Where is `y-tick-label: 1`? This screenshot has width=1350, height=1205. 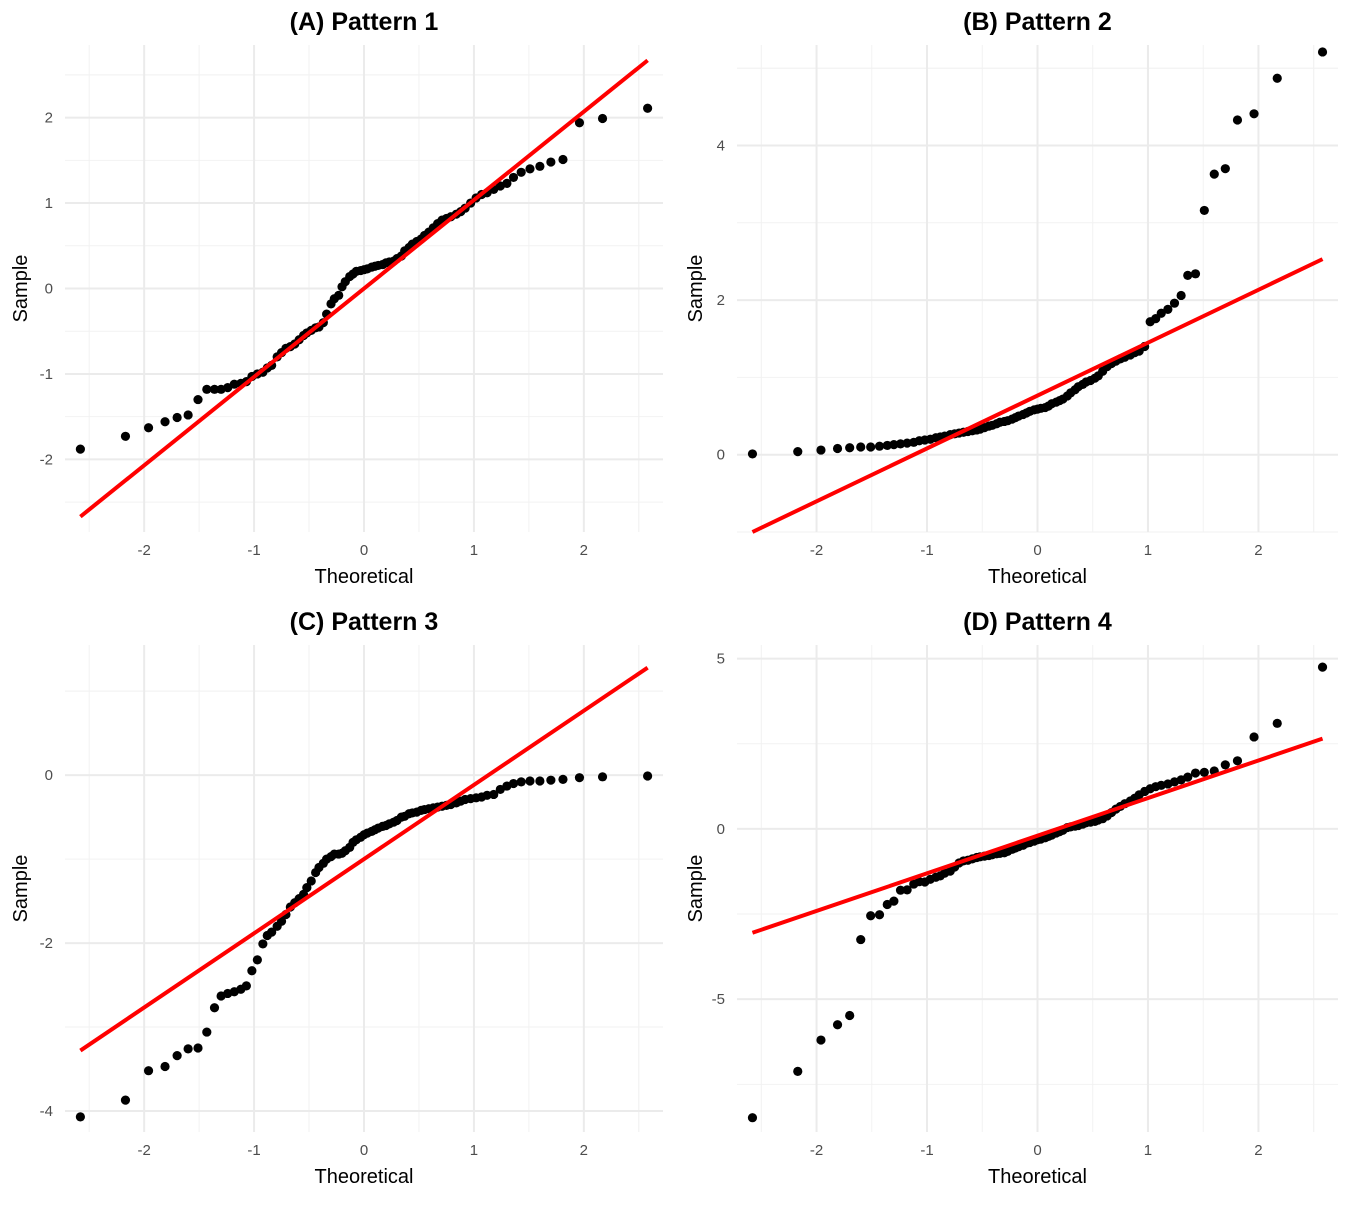 y-tick-label: 1 is located at coordinates (49, 203).